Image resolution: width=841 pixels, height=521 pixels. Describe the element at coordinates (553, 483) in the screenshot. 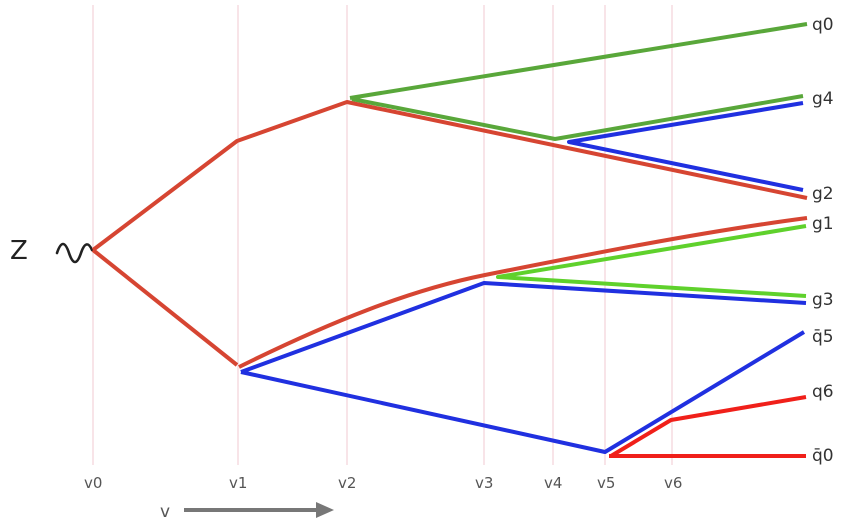

I see `vertex-label-v4: v4` at that location.